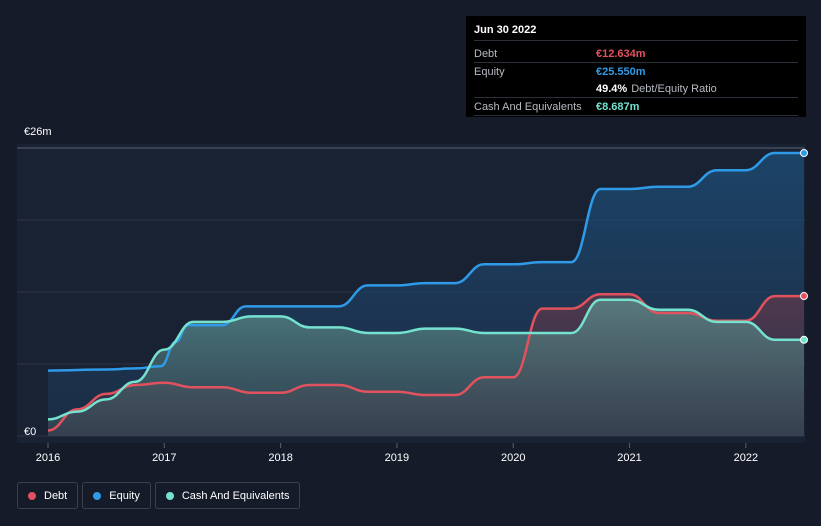  What do you see at coordinates (513, 458) in the screenshot?
I see `x-tick-label: 2020` at bounding box center [513, 458].